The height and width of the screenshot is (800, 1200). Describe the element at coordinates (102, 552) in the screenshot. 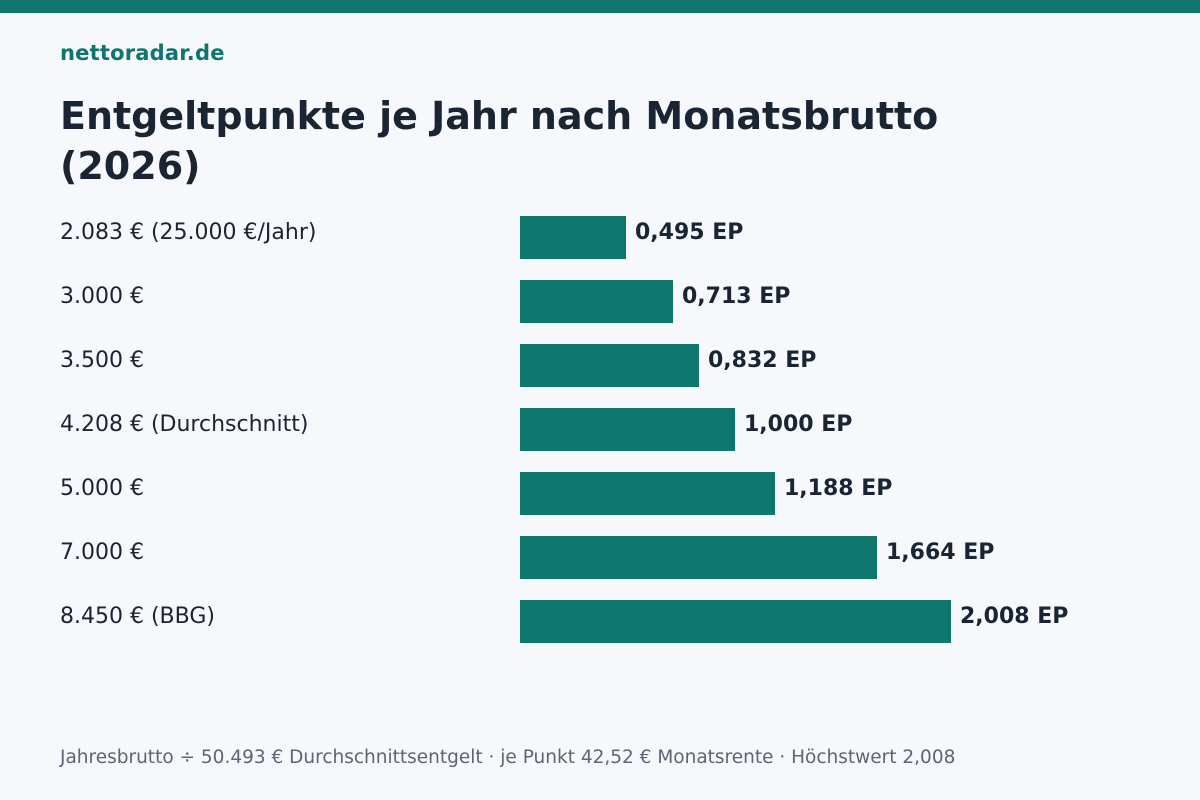

I see `category-label: 7.000 €` at that location.